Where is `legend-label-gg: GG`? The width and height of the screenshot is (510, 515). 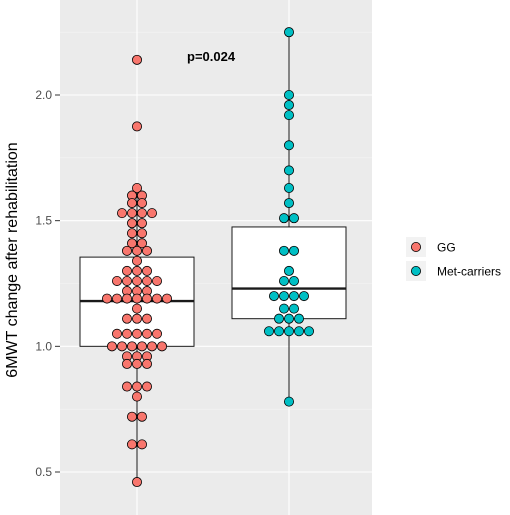
legend-label-gg: GG is located at coordinates (446, 248).